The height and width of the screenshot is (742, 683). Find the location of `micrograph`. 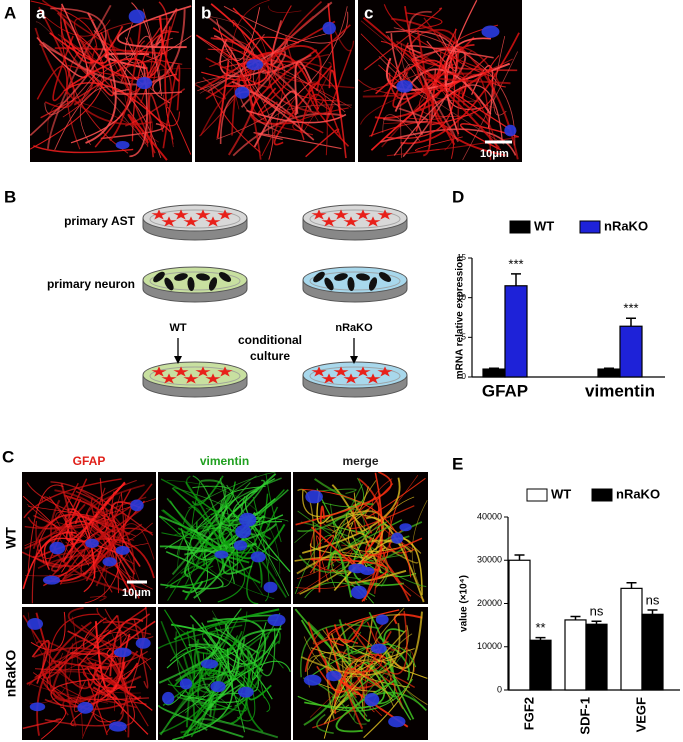

micrograph is located at coordinates (224, 673).